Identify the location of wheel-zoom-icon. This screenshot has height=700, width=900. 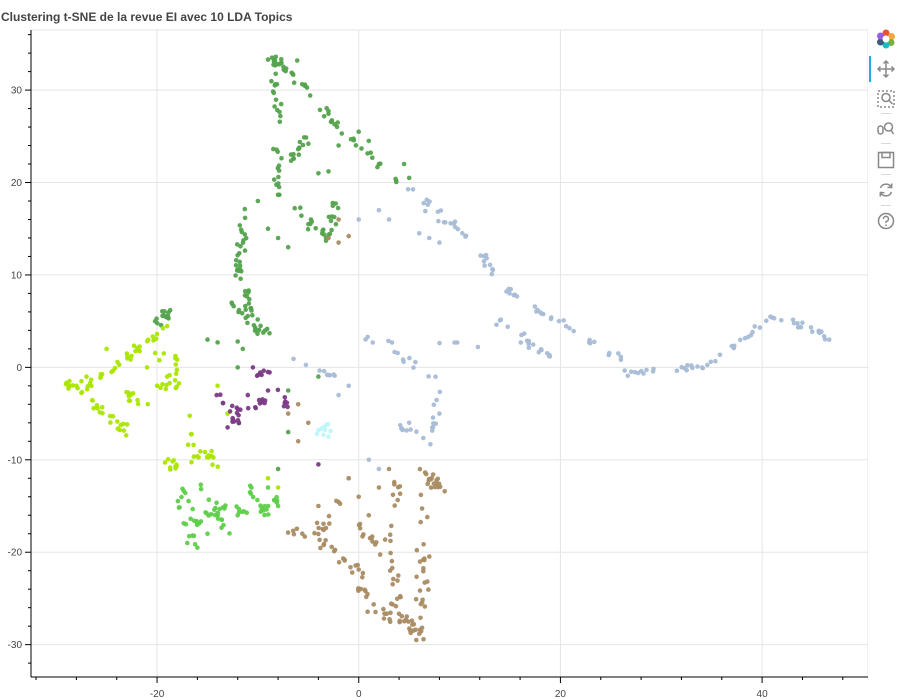
(886, 129).